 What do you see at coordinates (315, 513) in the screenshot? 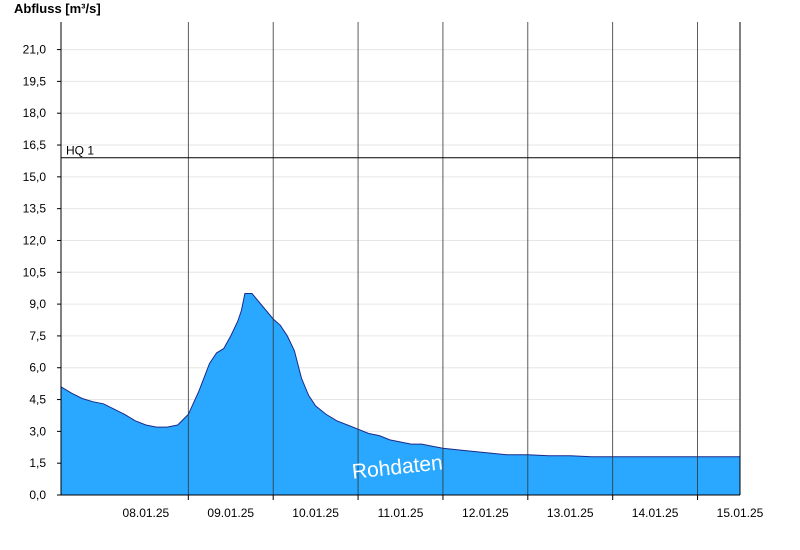
I see `x-tick-label: 10.01.25` at bounding box center [315, 513].